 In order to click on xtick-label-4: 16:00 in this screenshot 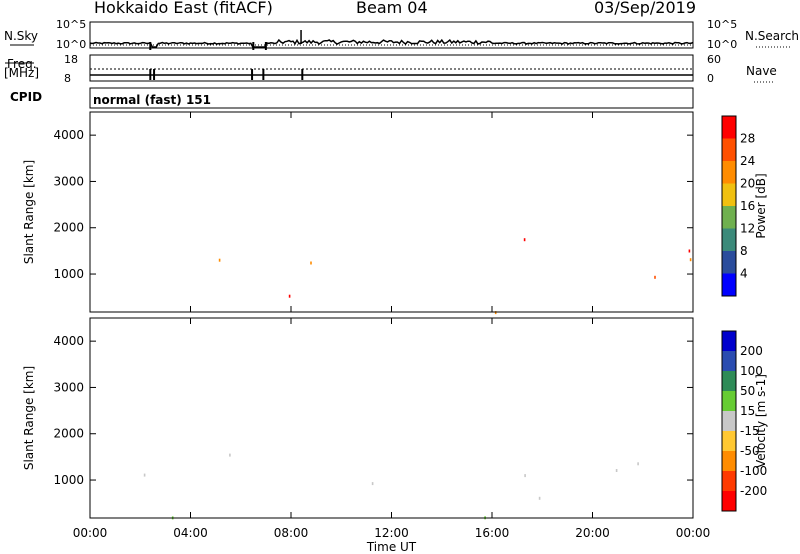, I will do `click(492, 533)`.